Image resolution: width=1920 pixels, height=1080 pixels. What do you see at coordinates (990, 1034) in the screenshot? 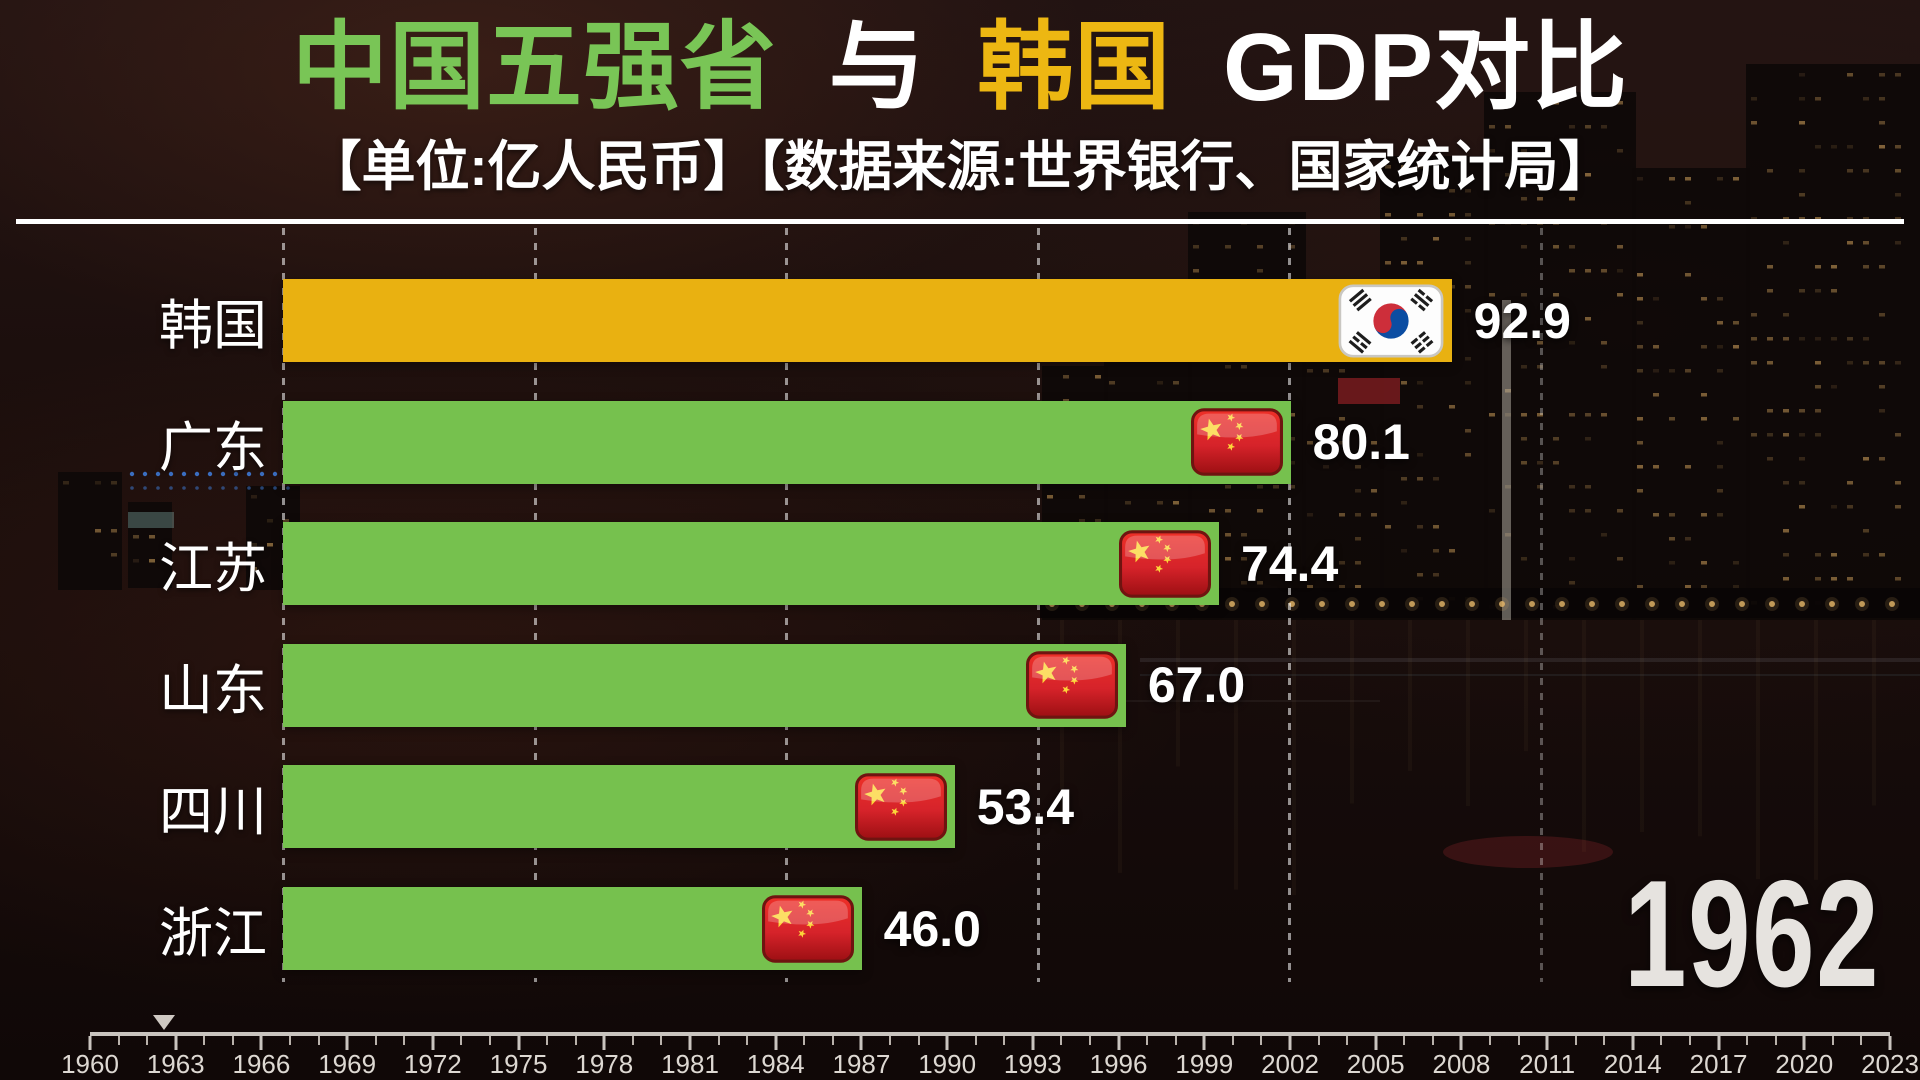
I see `timeline-axis-line` at bounding box center [990, 1034].